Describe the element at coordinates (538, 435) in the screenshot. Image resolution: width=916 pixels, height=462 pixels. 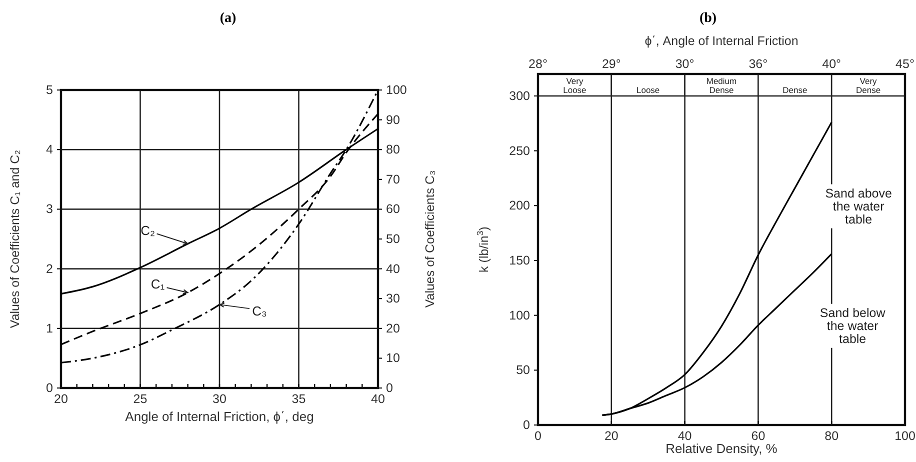
I see `x-tick-label: 0` at that location.